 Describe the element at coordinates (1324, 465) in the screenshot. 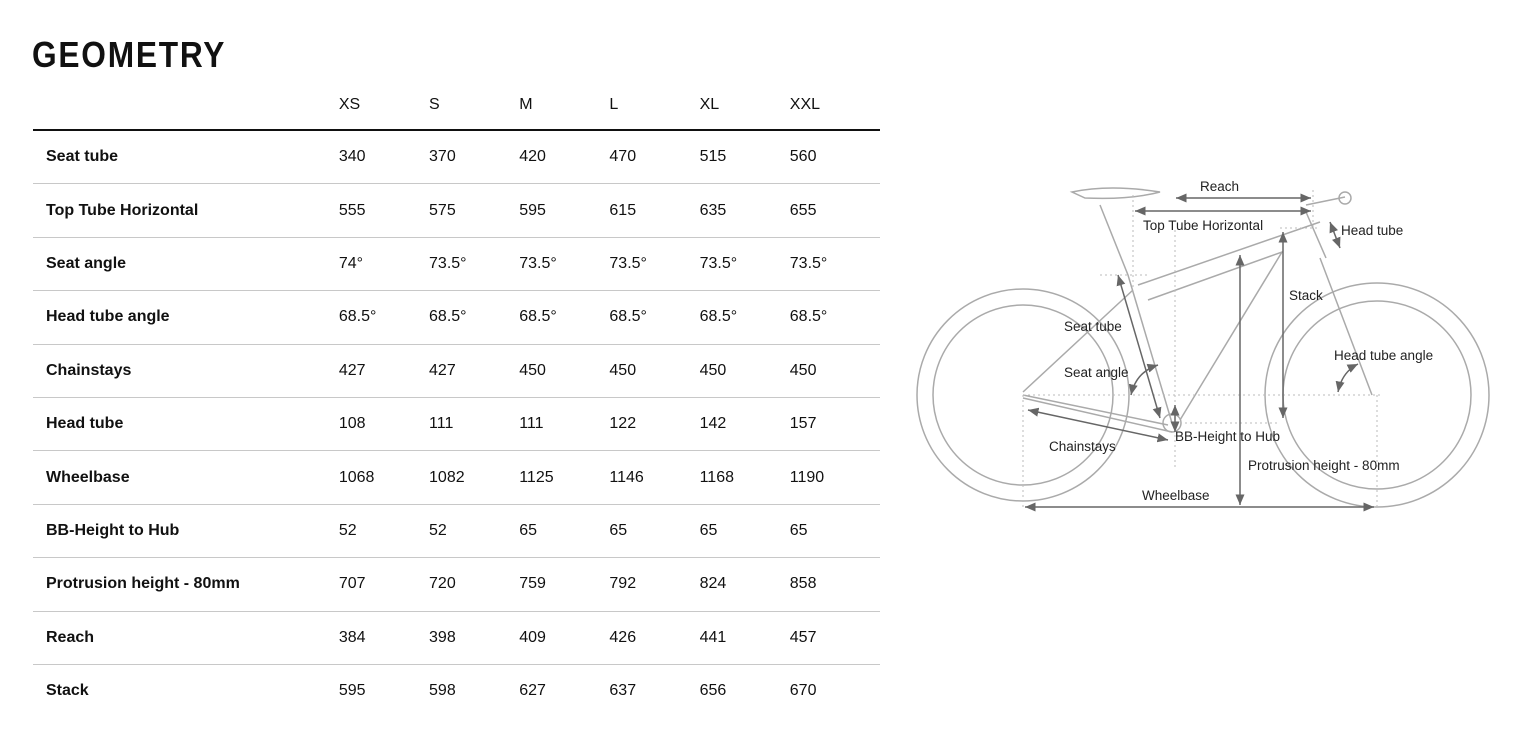

I see `label-protrusion: Protrusion height - 80mm` at that location.